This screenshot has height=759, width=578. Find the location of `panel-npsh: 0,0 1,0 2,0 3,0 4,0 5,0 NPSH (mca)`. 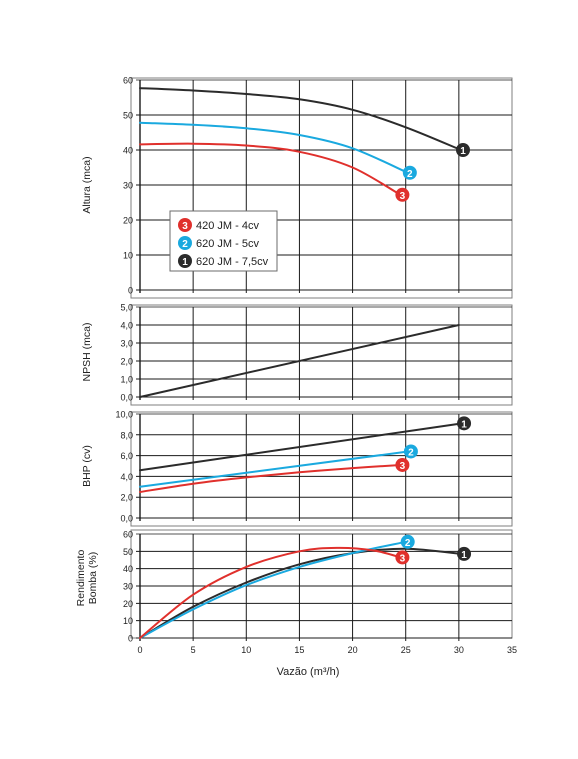

panel-npsh: 0,0 1,0 2,0 3,0 4,0 5,0 NPSH (mca) is located at coordinates (297, 354).